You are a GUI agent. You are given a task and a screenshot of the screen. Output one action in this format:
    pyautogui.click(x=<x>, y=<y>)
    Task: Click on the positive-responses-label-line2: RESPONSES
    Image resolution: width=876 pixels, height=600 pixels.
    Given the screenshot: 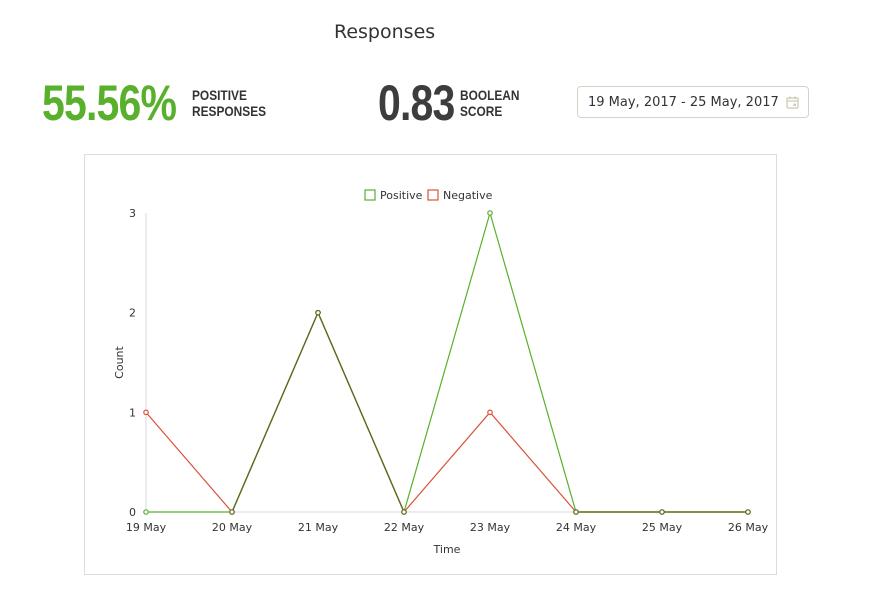 What is the action you would take?
    pyautogui.click(x=229, y=111)
    